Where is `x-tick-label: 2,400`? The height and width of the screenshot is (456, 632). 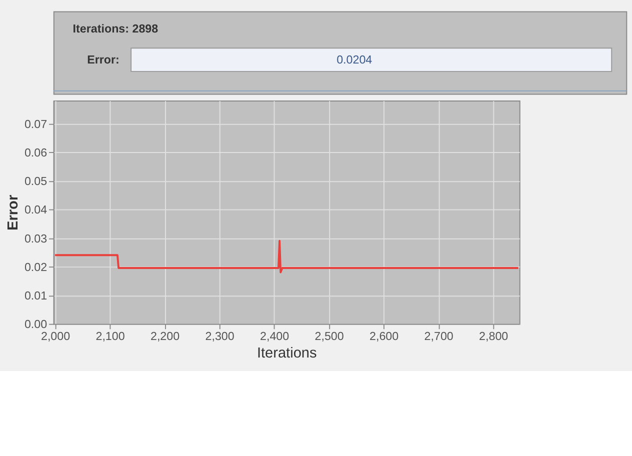 x-tick-label: 2,400 is located at coordinates (275, 336).